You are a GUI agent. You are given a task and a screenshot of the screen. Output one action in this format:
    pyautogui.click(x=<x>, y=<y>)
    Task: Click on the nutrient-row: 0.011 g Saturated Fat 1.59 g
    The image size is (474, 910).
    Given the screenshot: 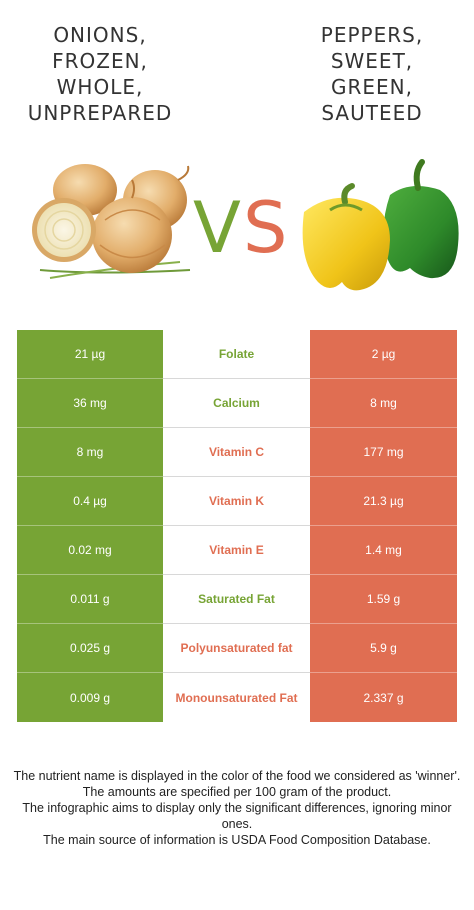 What is the action you would take?
    pyautogui.click(x=237, y=599)
    